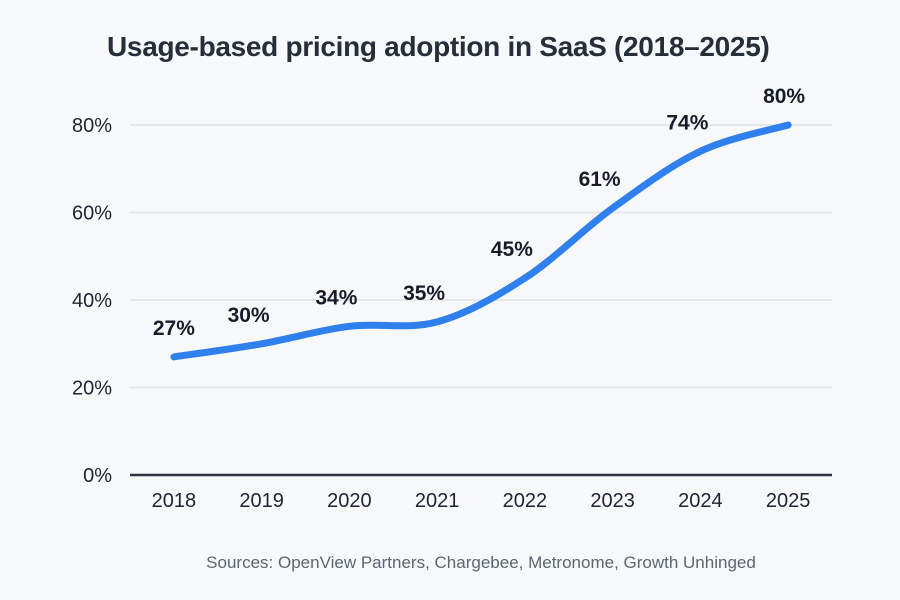 This screenshot has width=900, height=600. I want to click on data-label-2024: 74%, so click(687, 122).